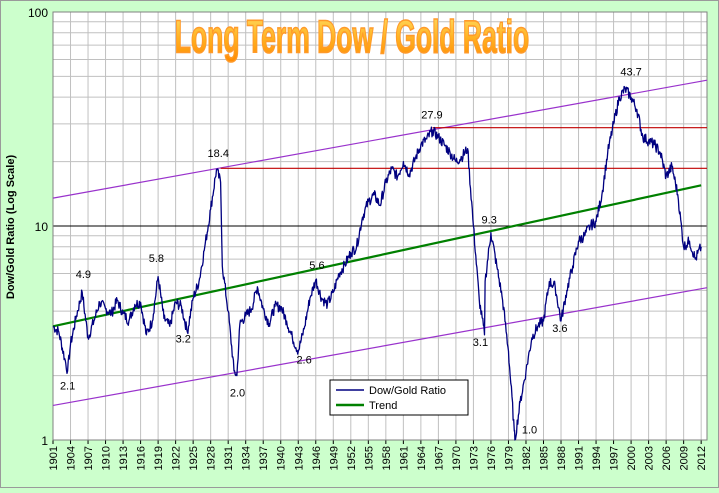 Image resolution: width=719 pixels, height=493 pixels. What do you see at coordinates (83, 275) in the screenshot?
I see `data-label: 4.9` at bounding box center [83, 275].